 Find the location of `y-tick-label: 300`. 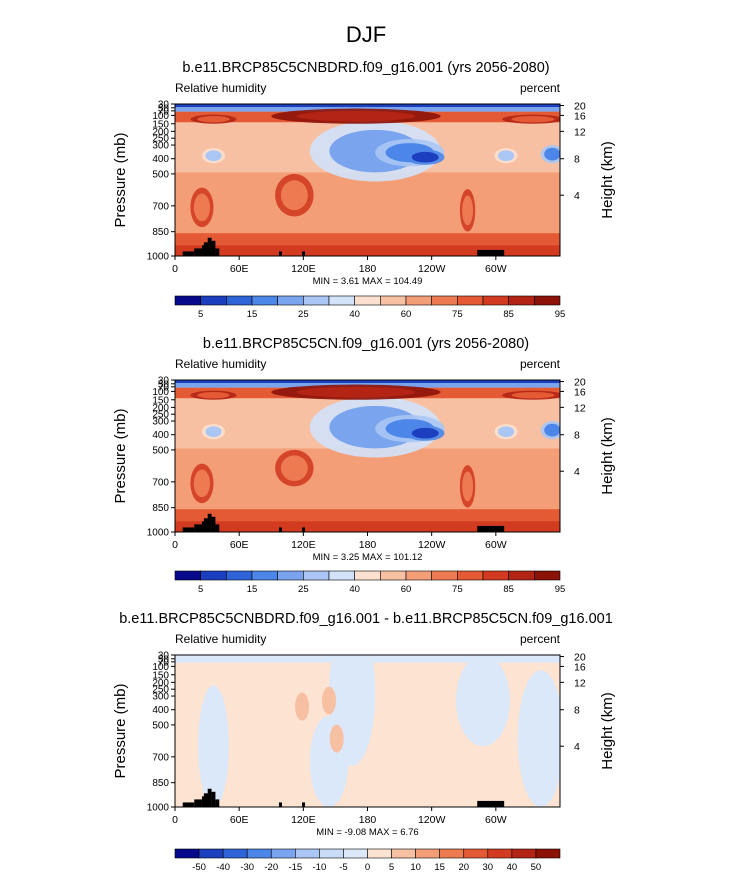

y-tick-label: 300 is located at coordinates (160, 146).